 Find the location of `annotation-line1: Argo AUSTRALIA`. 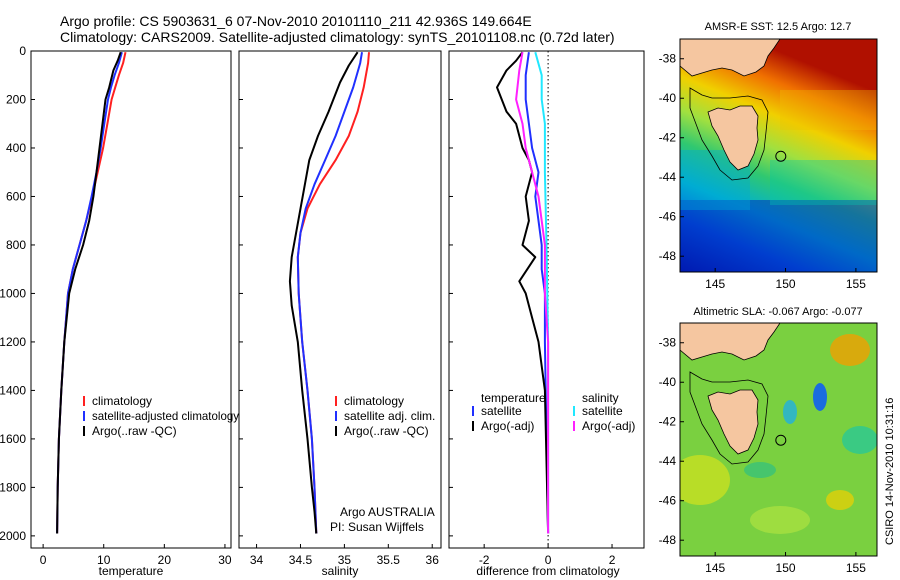

annotation-line1: Argo AUSTRALIA is located at coordinates (387, 512).